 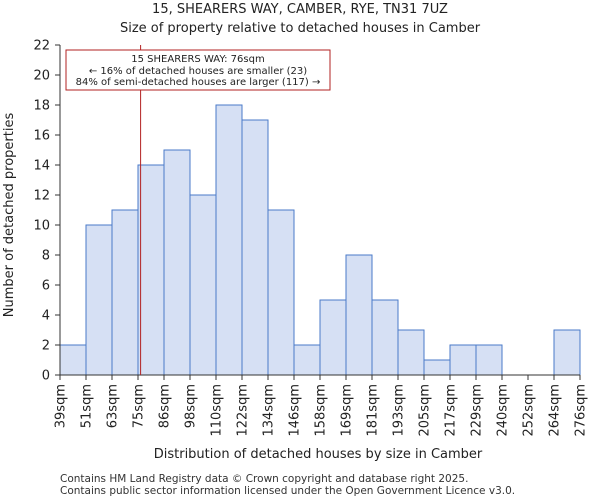 I want to click on x-tick-label-134sqm: 134sqm, so click(x=269, y=410).